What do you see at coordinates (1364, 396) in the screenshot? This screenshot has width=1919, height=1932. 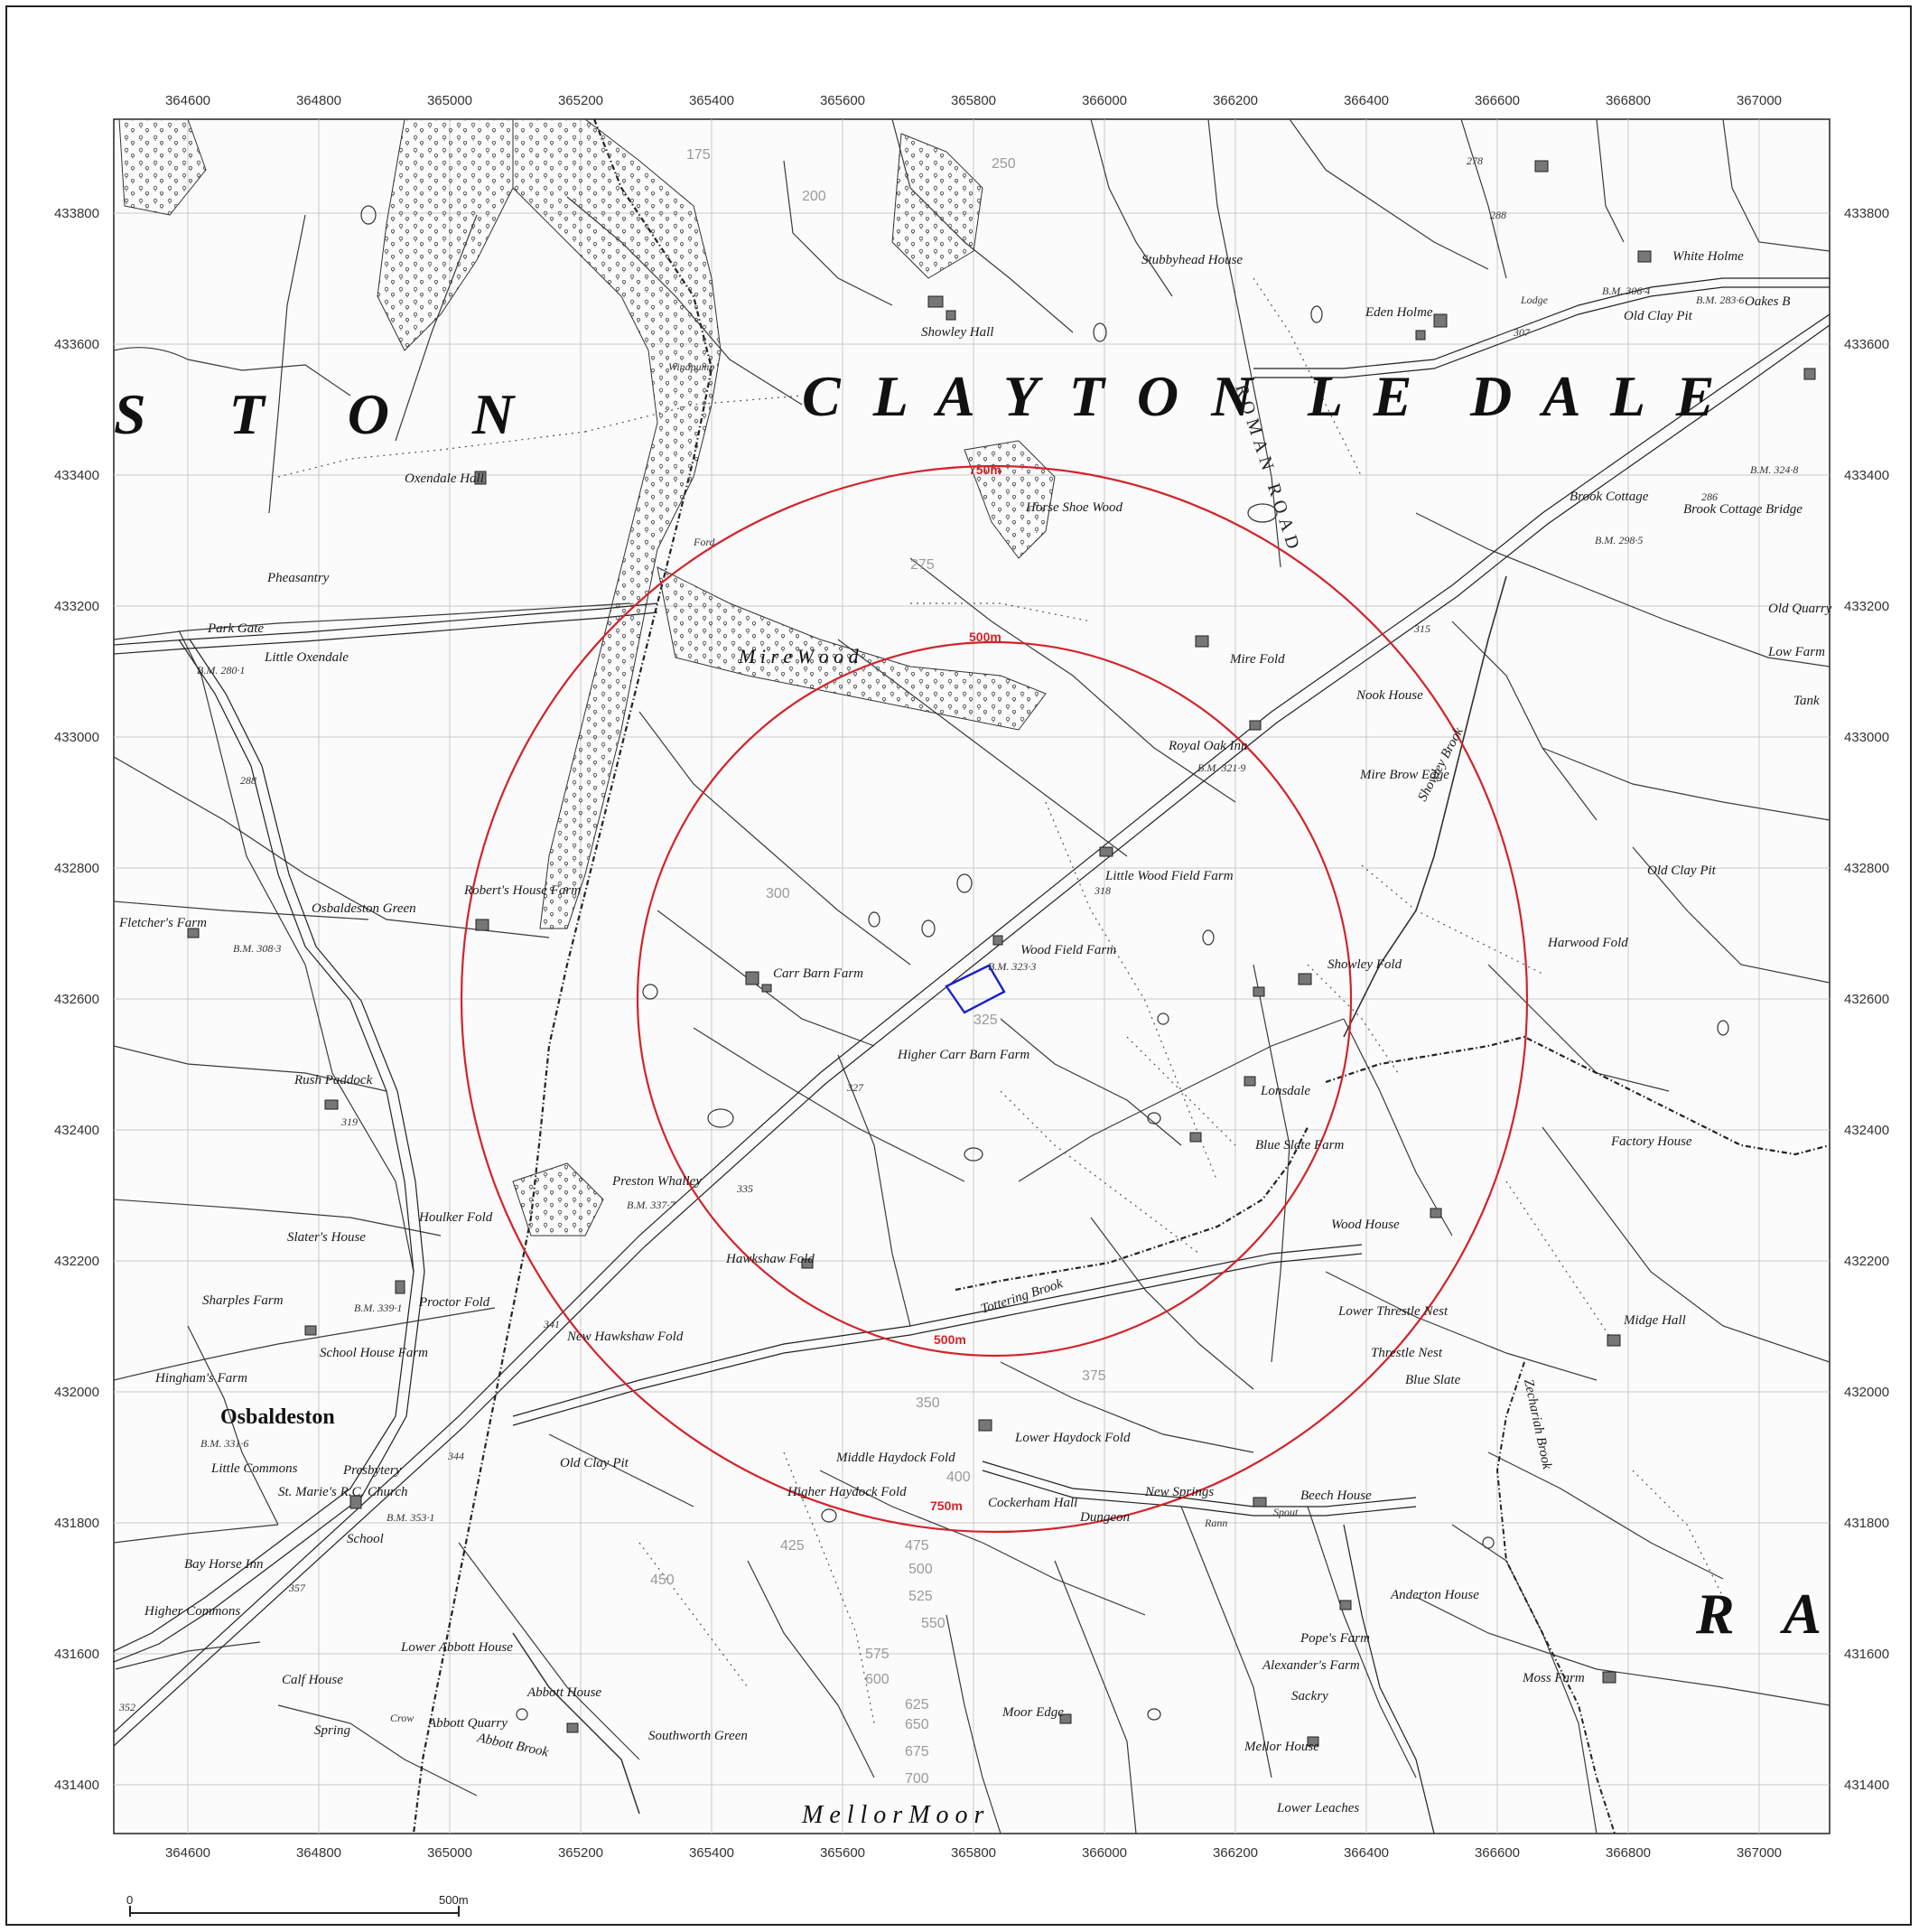 I see `parish-name-le: L E` at bounding box center [1364, 396].